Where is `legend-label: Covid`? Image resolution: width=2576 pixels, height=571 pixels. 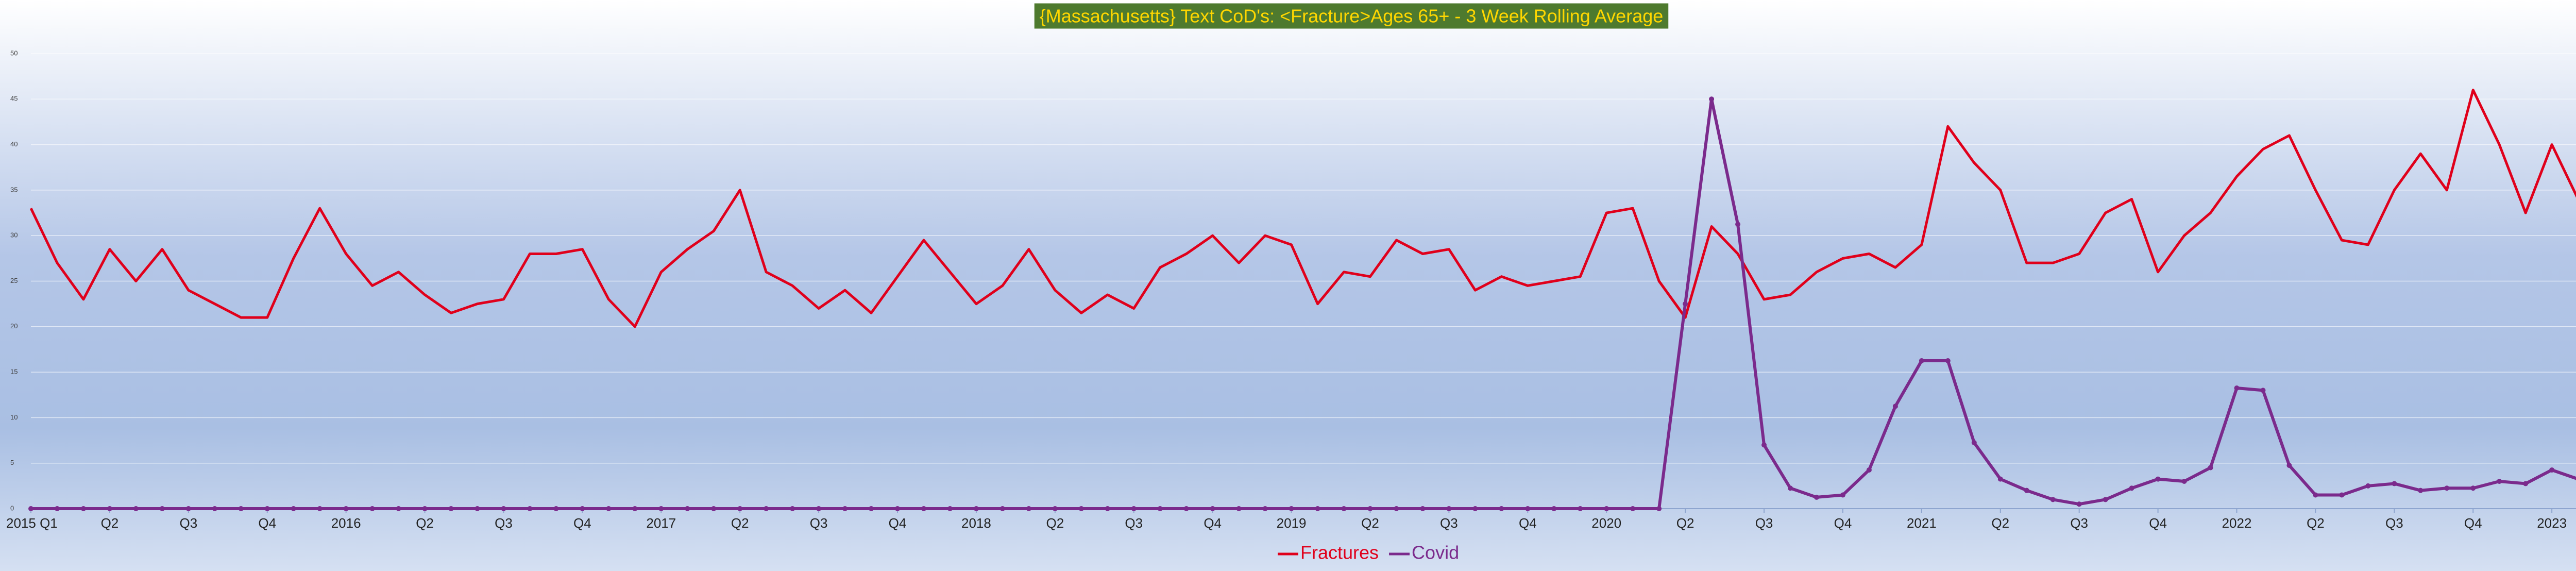 legend-label: Covid is located at coordinates (1435, 552).